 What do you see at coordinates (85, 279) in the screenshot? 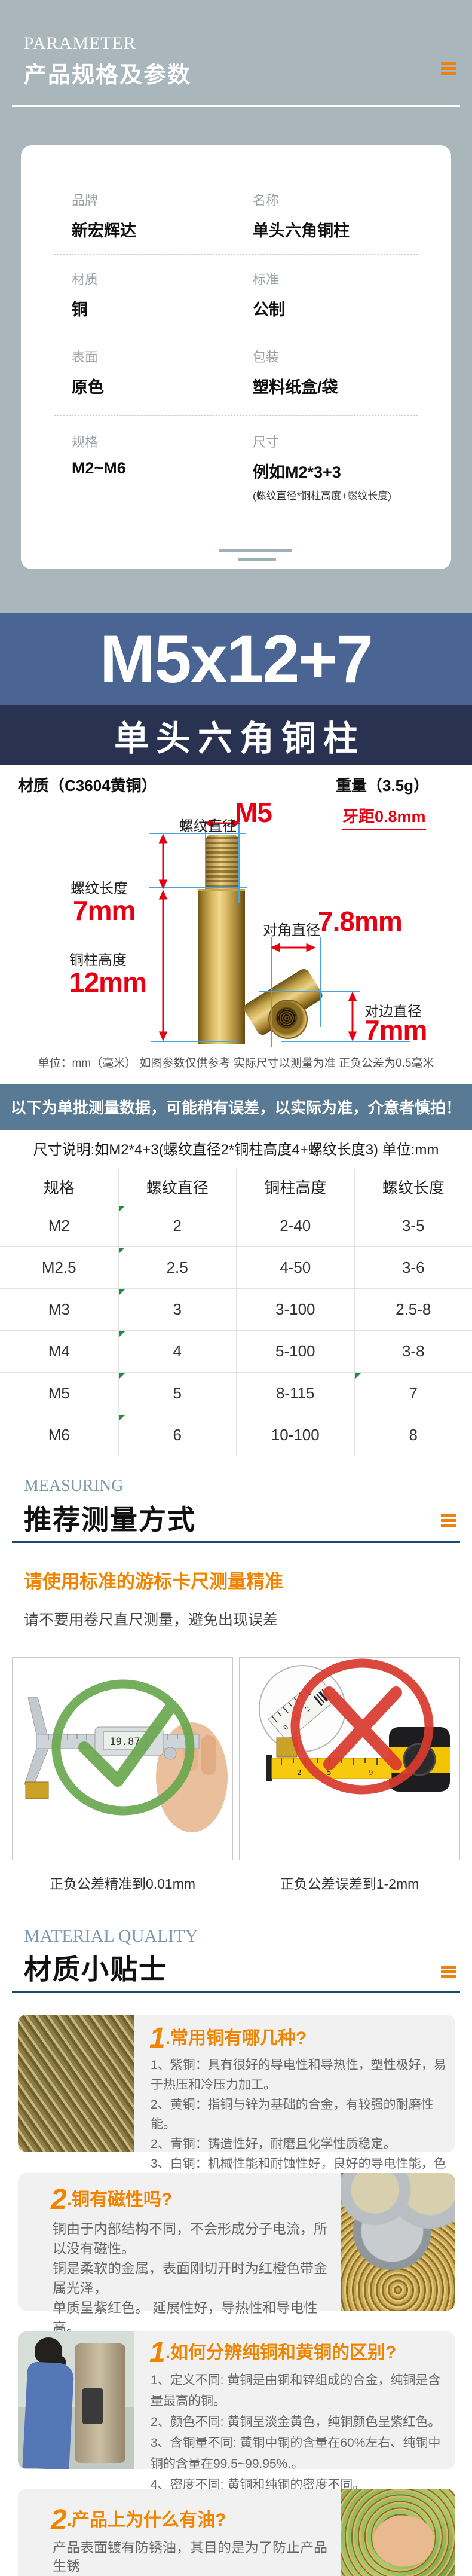
I see `spec-label: 材质` at bounding box center [85, 279].